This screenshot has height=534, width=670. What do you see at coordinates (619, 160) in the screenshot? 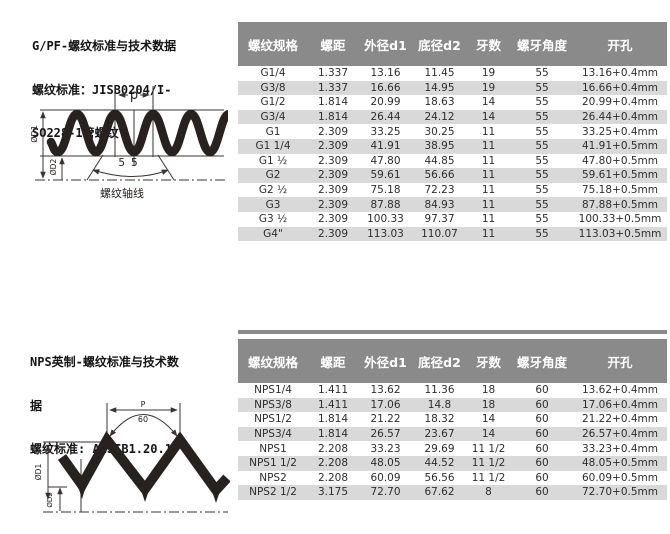
I see `table-cell: 47.80+0.5mm` at bounding box center [619, 160].